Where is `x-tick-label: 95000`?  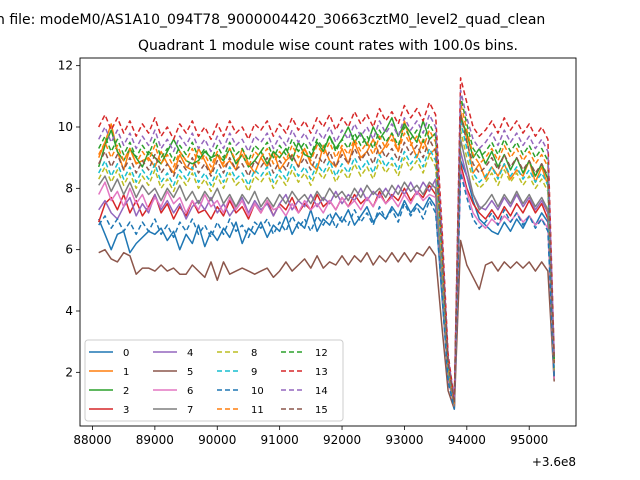 x-tick-label: 95000 is located at coordinates (529, 440).